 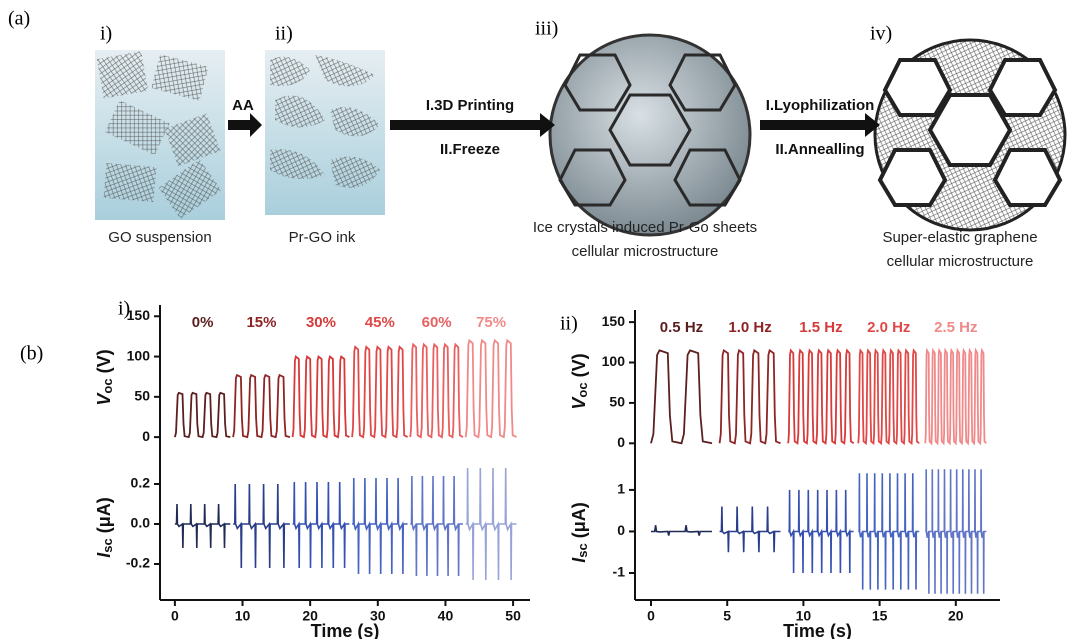 What do you see at coordinates (470, 149) in the screenshot?
I see `arrow-label: II.Freeze` at bounding box center [470, 149].